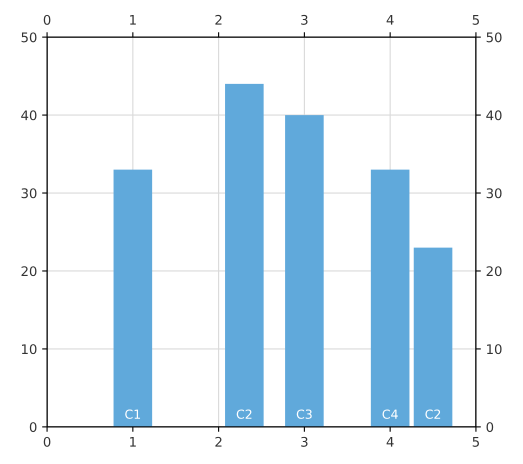 Image resolution: width=523 pixels, height=464 pixels. Describe the element at coordinates (494, 271) in the screenshot. I see `y2-tick-label: 20` at that location.